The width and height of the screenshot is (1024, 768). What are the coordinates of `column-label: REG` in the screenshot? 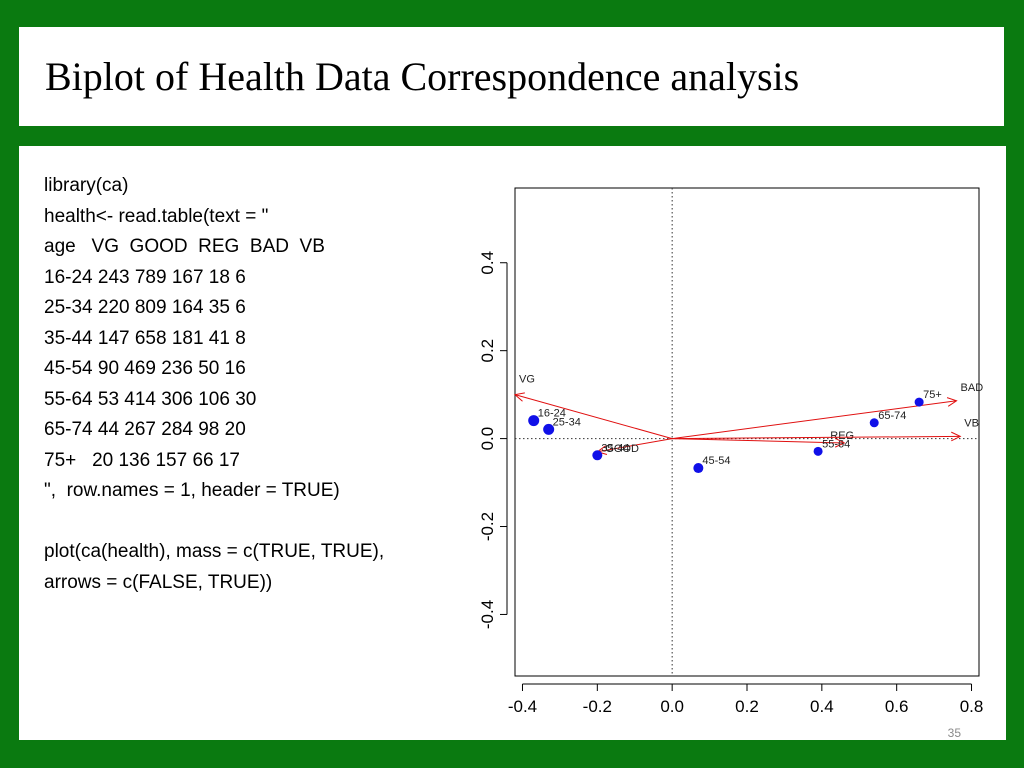 It's located at (842, 436).